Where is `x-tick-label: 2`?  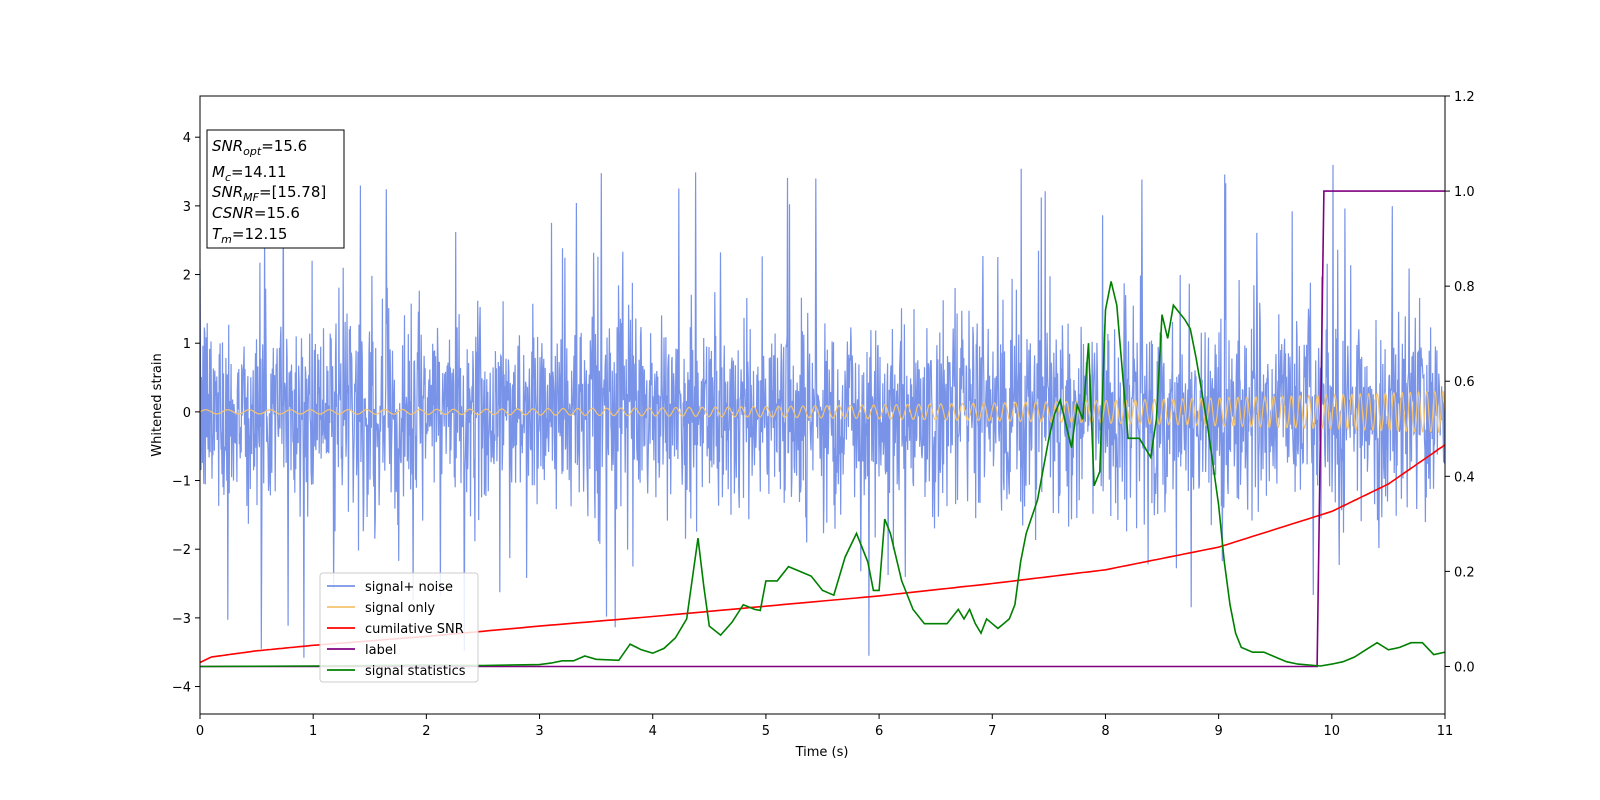 x-tick-label: 2 is located at coordinates (426, 731).